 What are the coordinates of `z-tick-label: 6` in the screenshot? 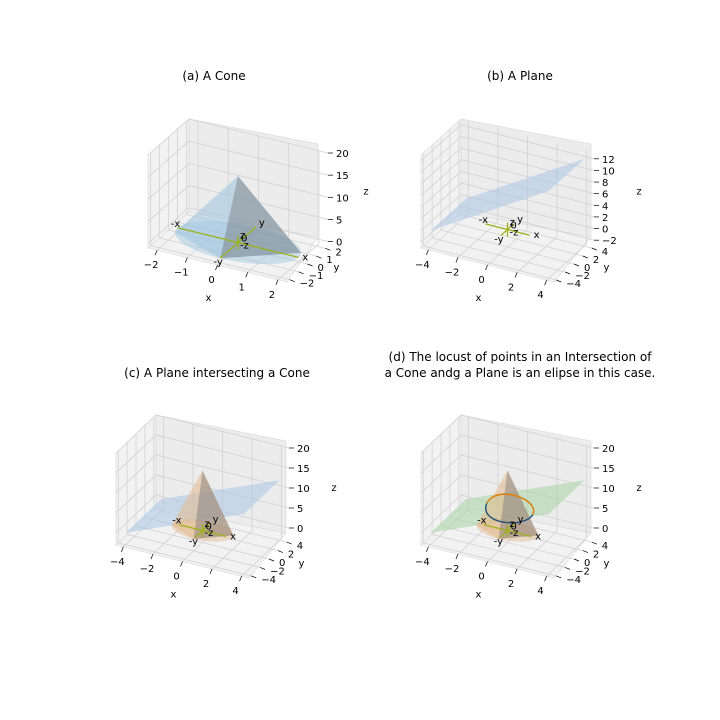 It's located at (605, 195).